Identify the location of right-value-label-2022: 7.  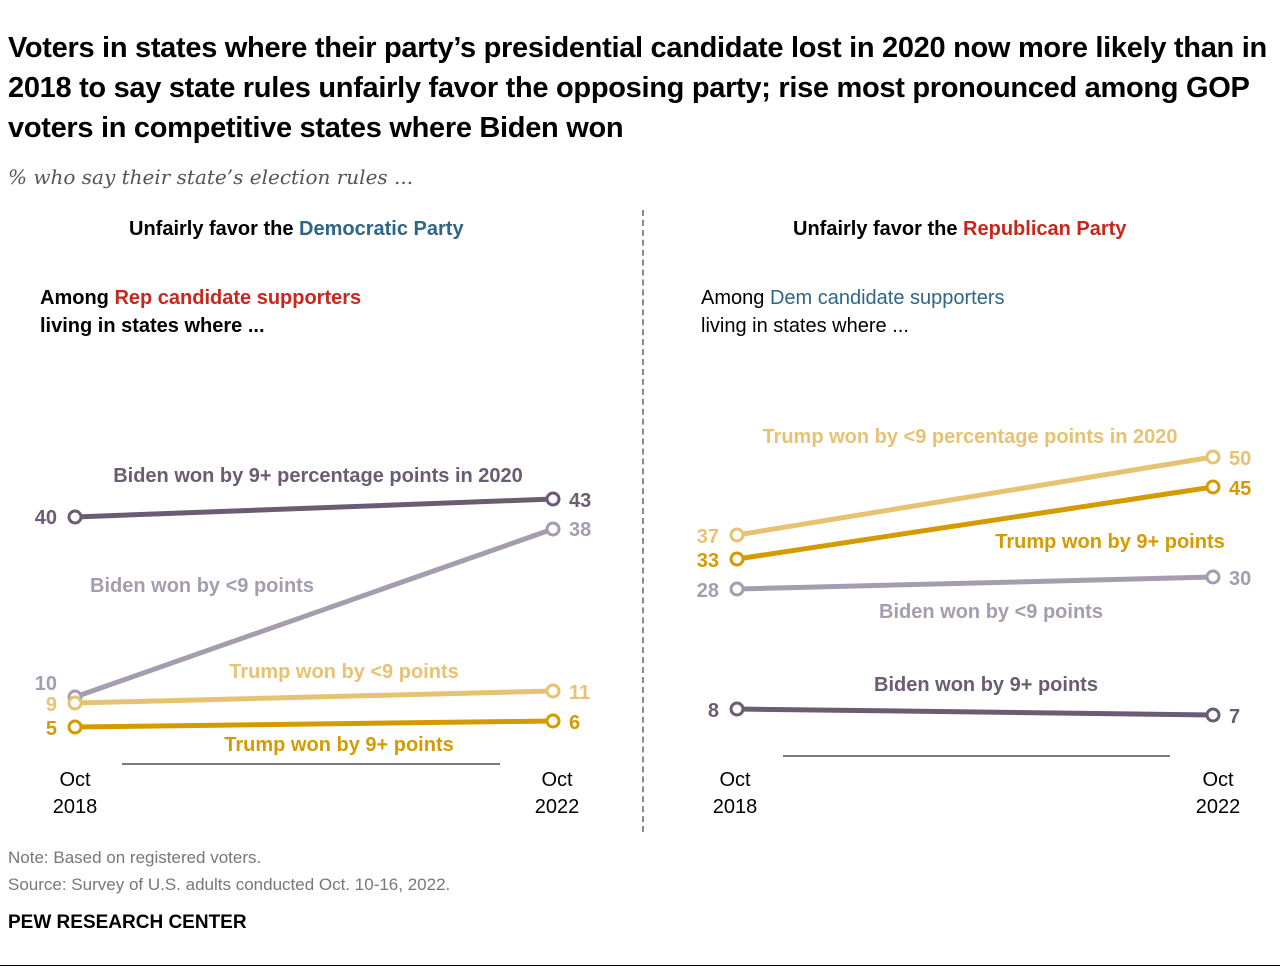
(1234, 717).